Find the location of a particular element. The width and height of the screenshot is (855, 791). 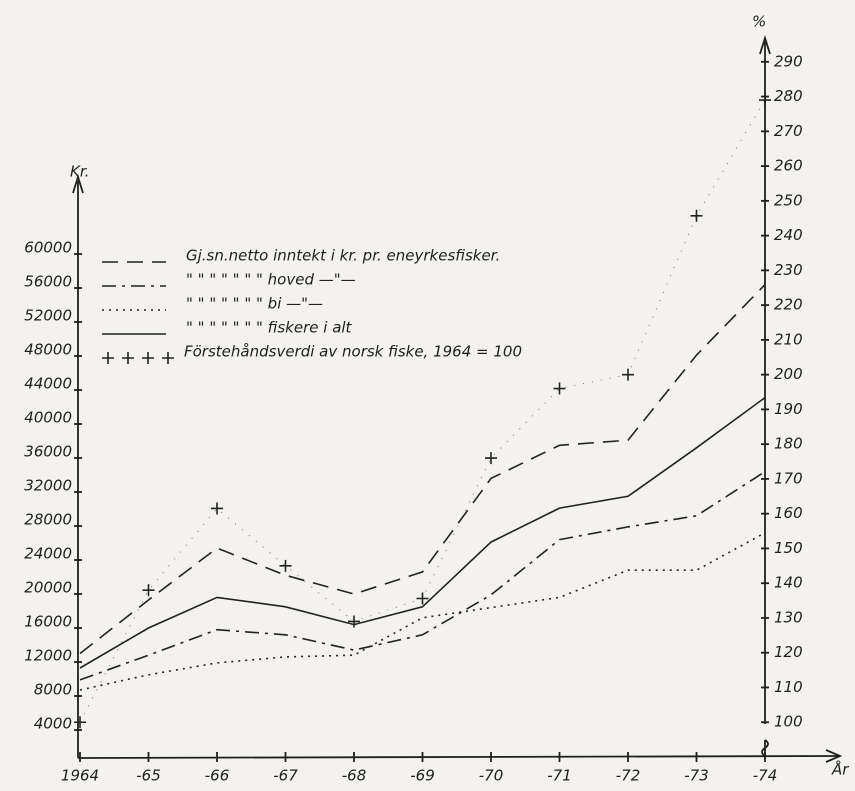

x-axis-label: År is located at coordinates (840, 769).